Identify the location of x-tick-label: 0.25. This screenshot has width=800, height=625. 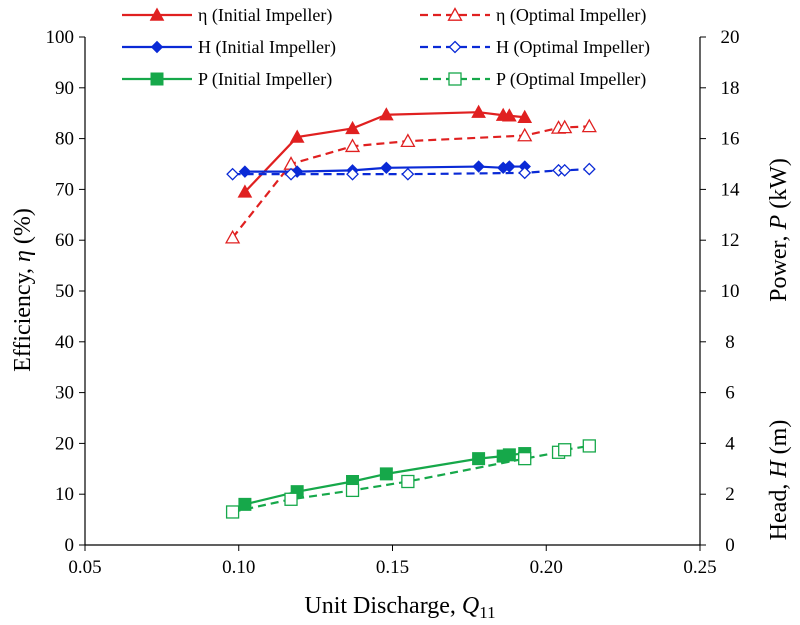
(699, 567).